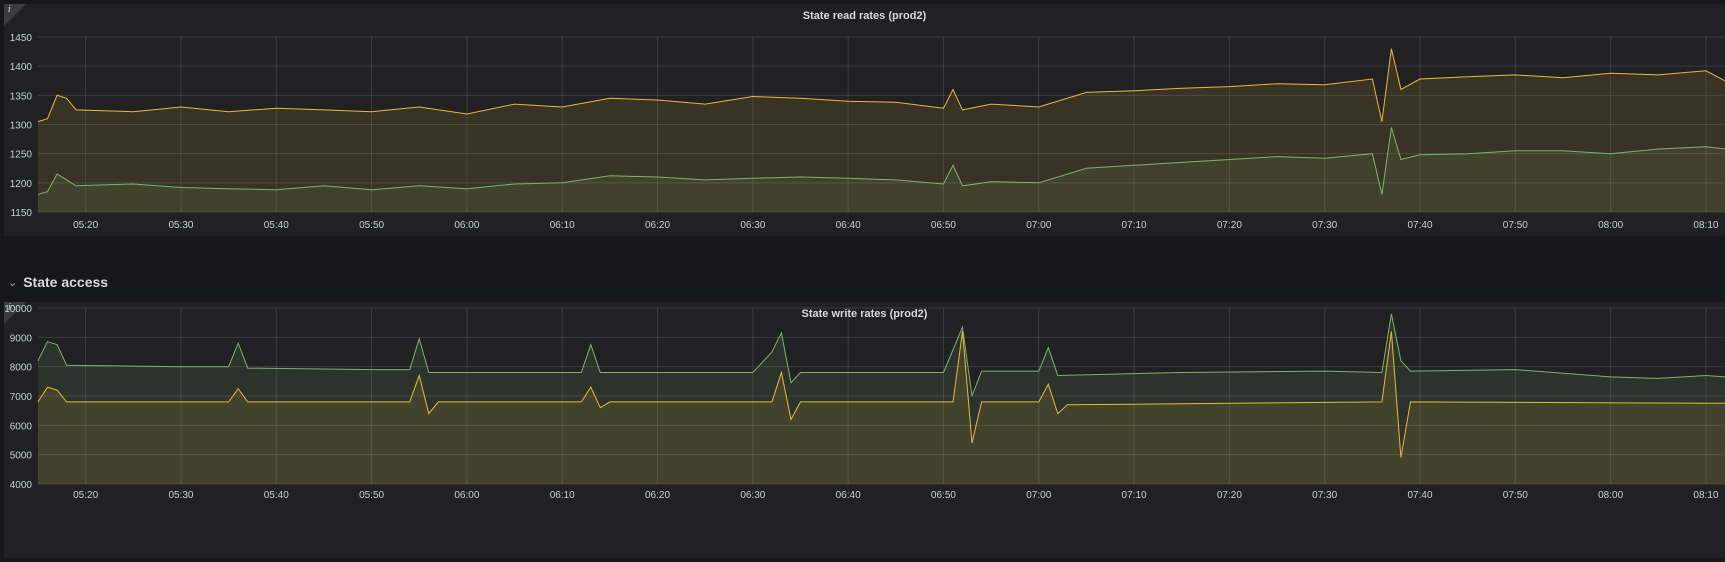 The image size is (1725, 562). Describe the element at coordinates (21, 184) in the screenshot. I see `y-tick-label: 1200` at that location.